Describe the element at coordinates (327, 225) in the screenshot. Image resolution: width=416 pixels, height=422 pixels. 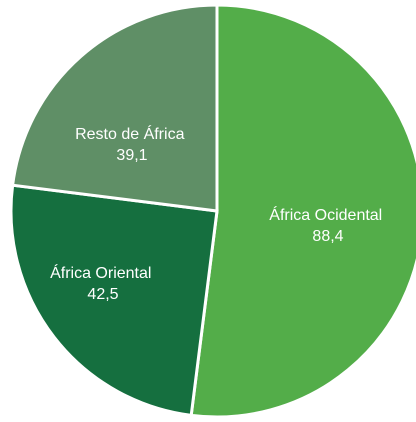
I see `slice-label-africa-ocidental: África Ocidental 88,4` at that location.